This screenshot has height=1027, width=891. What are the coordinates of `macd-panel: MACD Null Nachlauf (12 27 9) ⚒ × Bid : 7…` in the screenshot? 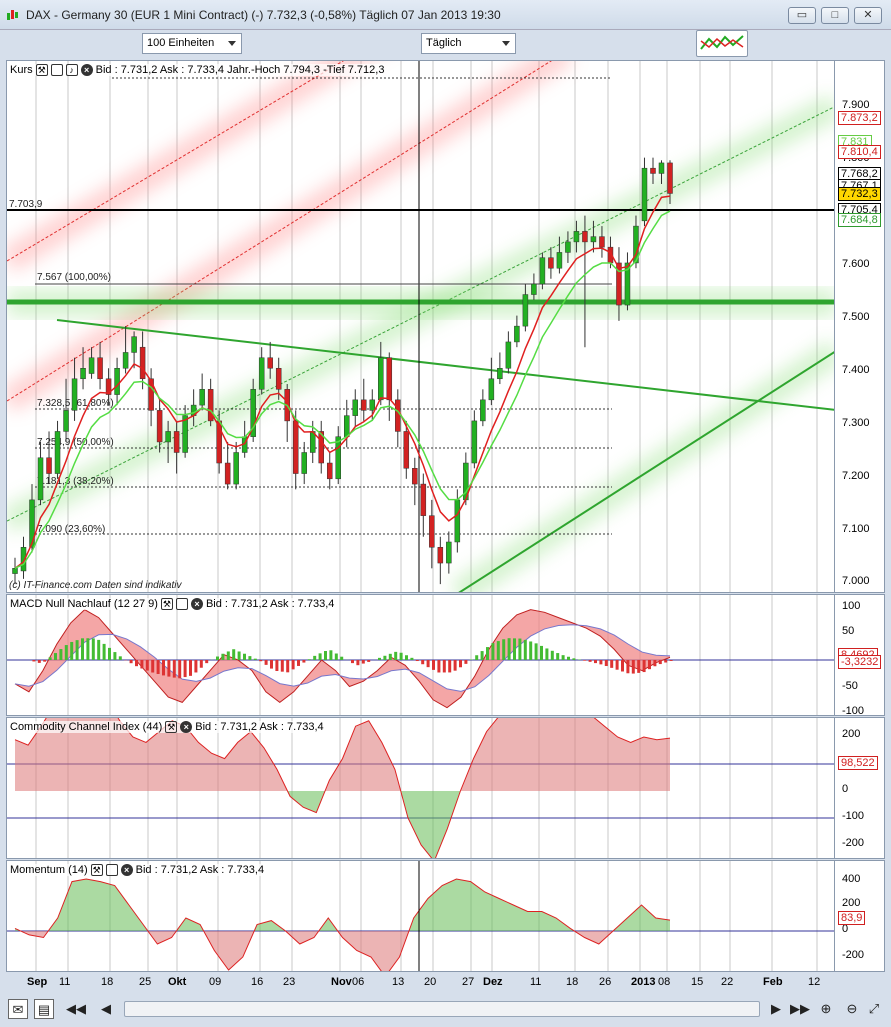 It's located at (420, 655).